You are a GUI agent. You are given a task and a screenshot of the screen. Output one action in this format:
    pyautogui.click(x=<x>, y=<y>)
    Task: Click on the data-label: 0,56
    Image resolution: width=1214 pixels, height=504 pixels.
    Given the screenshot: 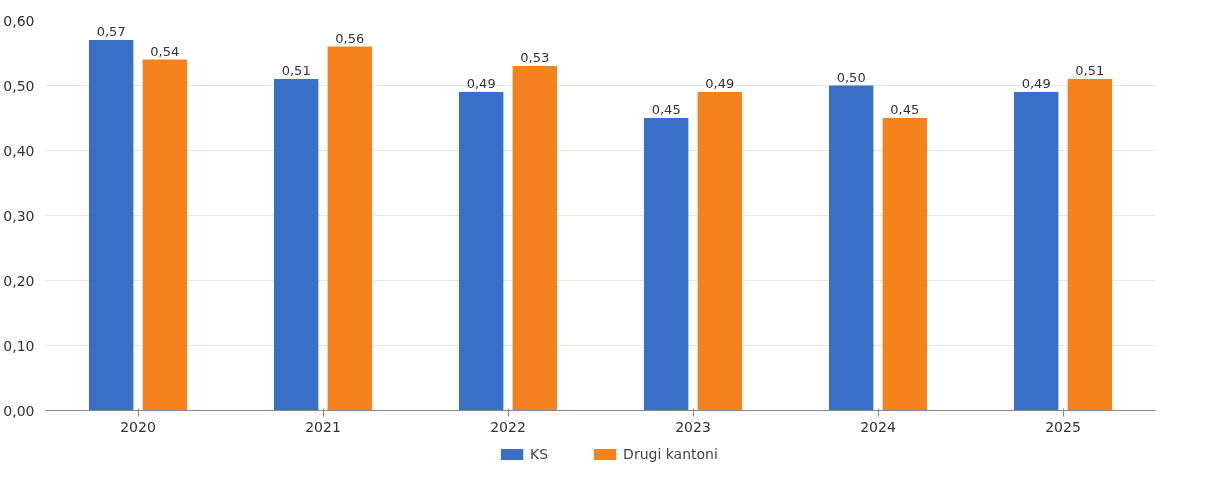 What is the action you would take?
    pyautogui.click(x=350, y=38)
    